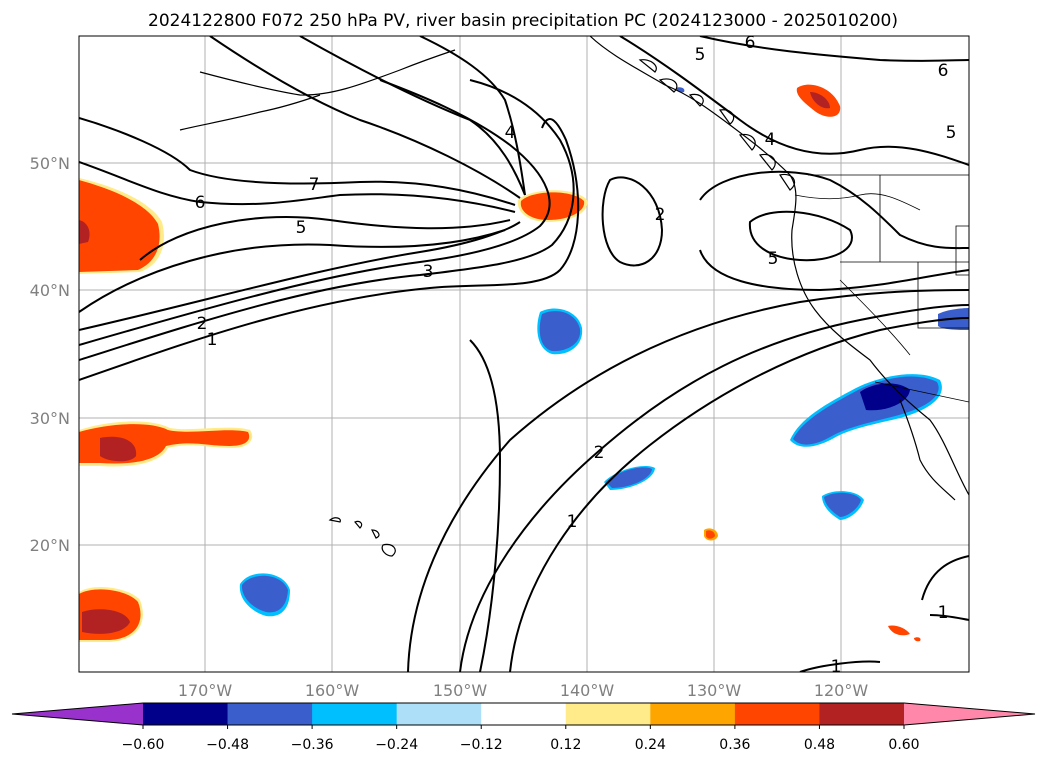 Image resolution: width=1047 pixels, height=765 pixels. I want to click on lon-label: 120°W, so click(841, 690).